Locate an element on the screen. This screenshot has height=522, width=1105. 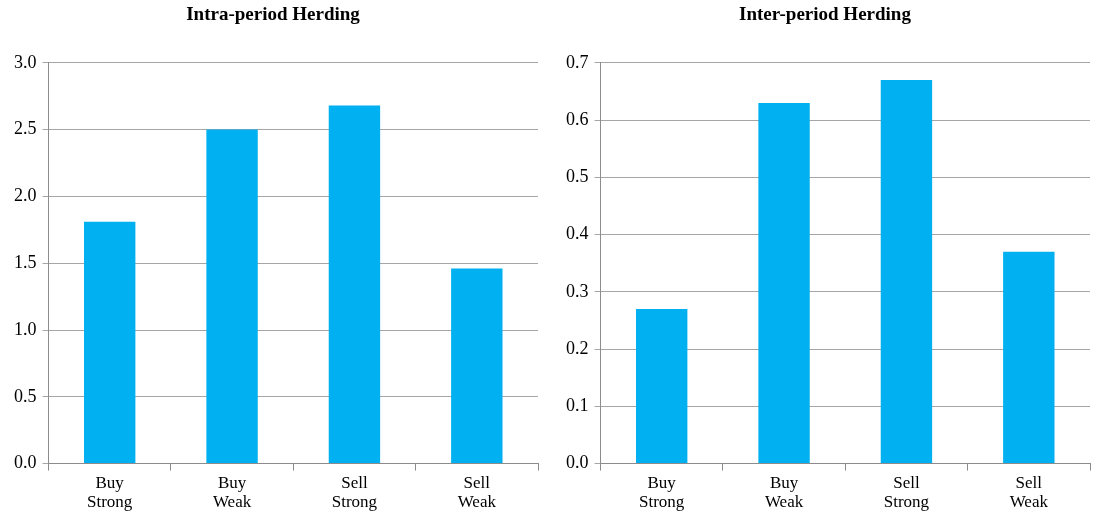
y-tick-label: 0.6 is located at coordinates (577, 118).